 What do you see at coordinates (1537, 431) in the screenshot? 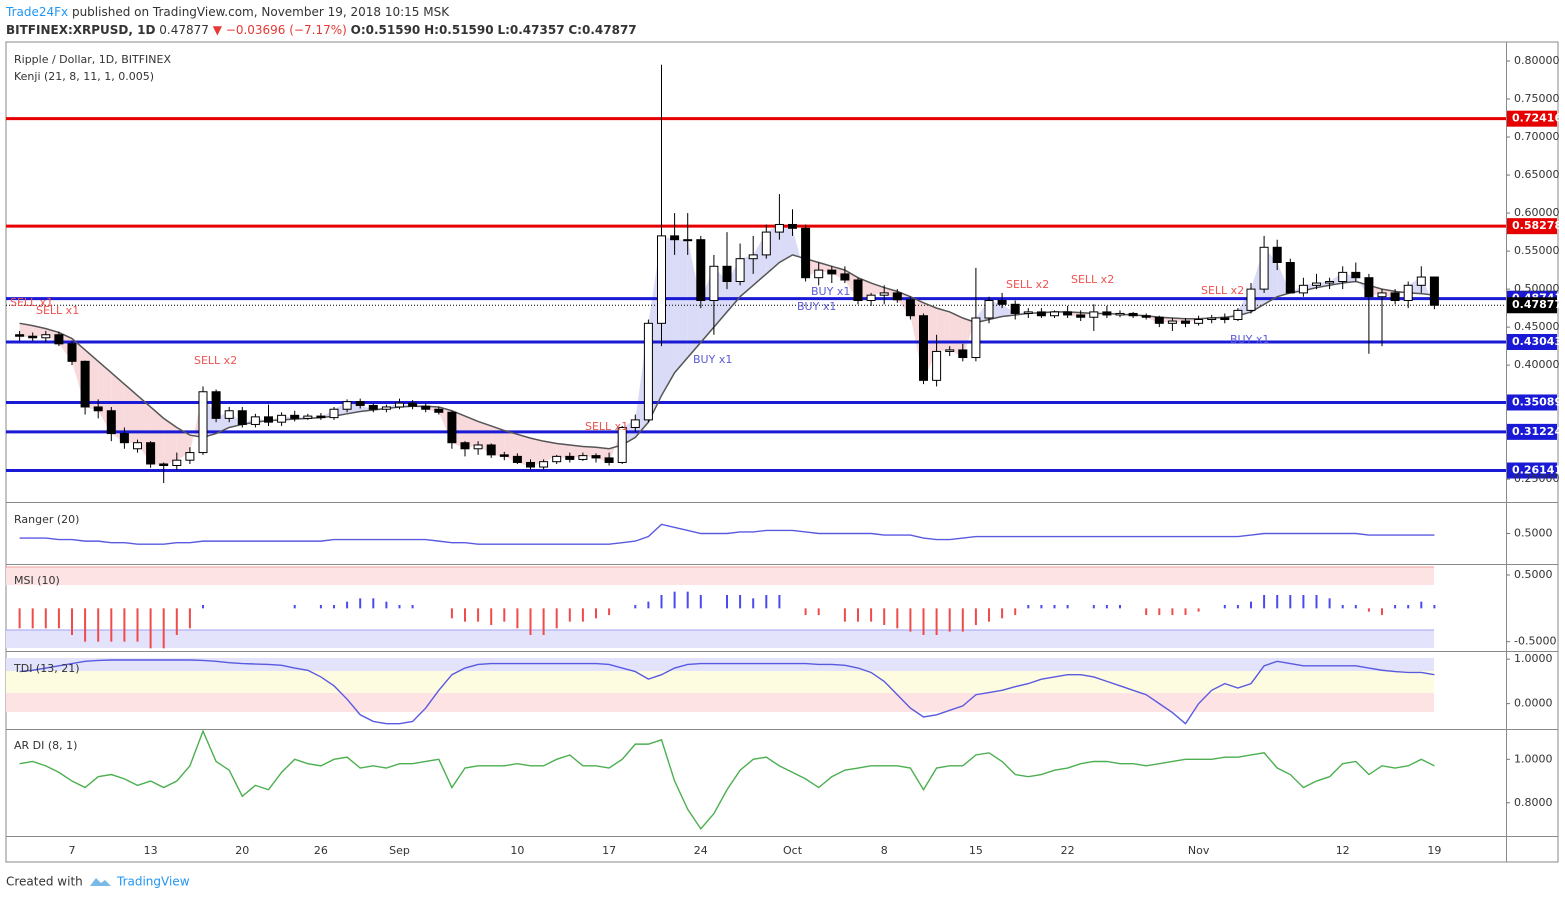
I see `level-tag-label: 0.31224` at bounding box center [1537, 431].